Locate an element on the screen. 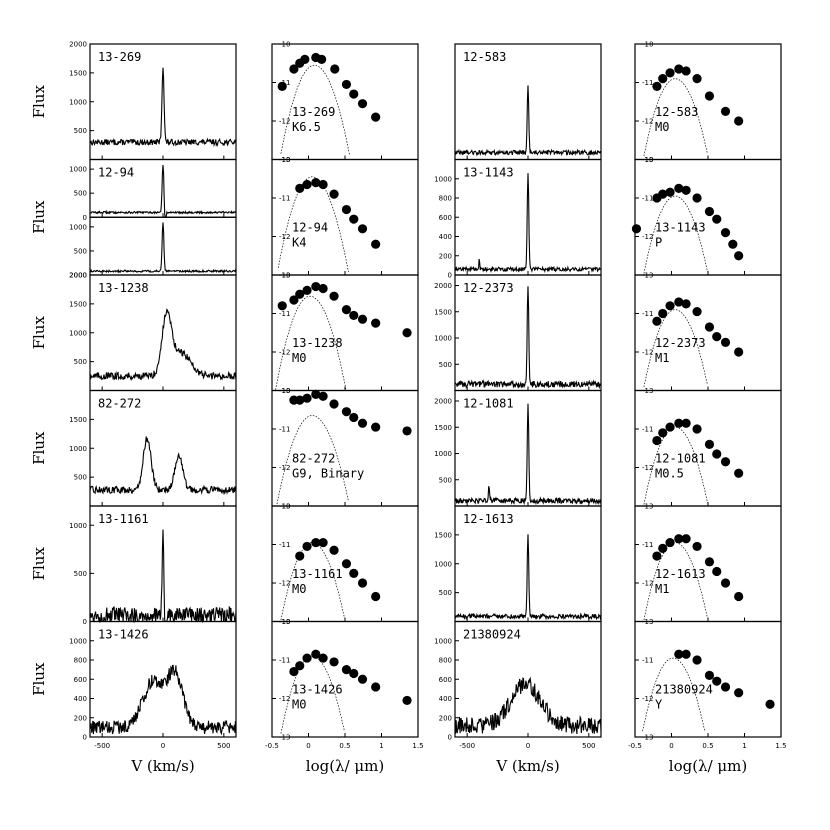 The height and width of the screenshot is (830, 830). x-tick-label: 1 is located at coordinates (744, 746).